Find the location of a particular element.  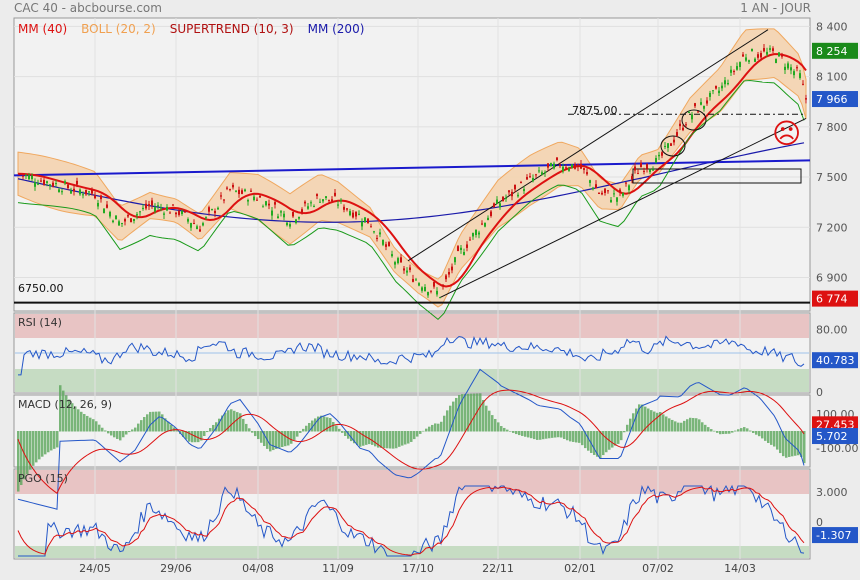

chart-source-title: CAC 40 - abcbourse.com is located at coordinates (88, 8).